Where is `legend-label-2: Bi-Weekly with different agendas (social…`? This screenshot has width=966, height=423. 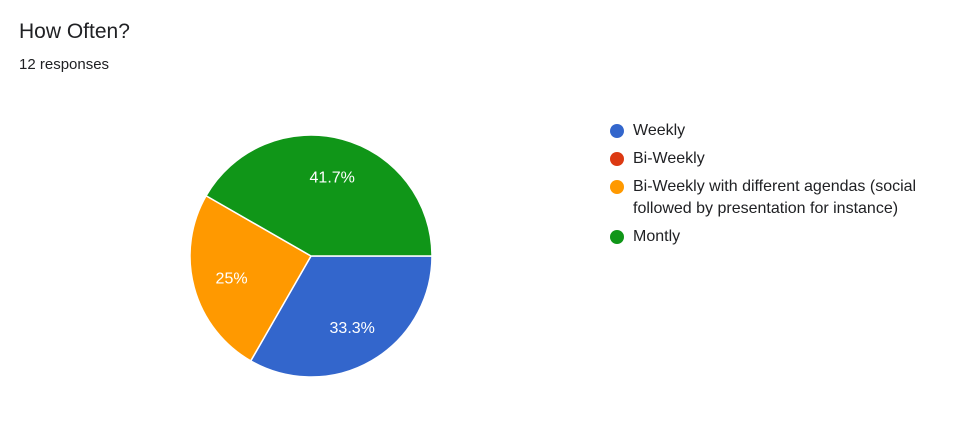
legend-label-2: Bi-Weekly with different agendas (social… is located at coordinates (775, 197).